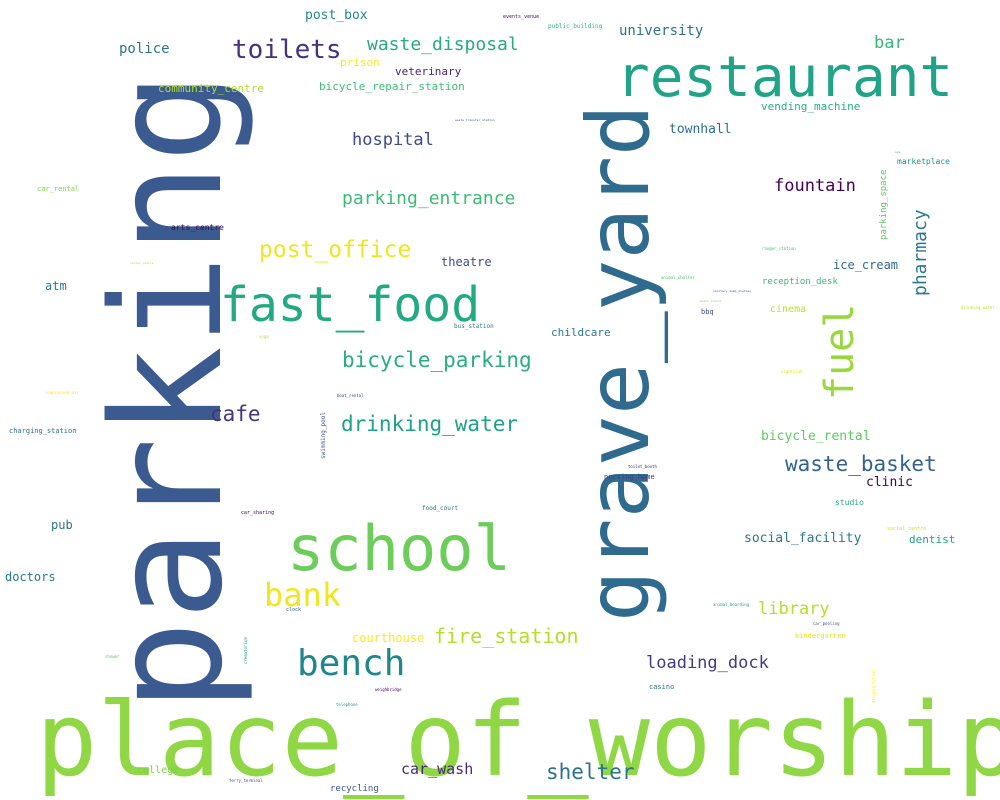 The height and width of the screenshot is (800, 1000). Describe the element at coordinates (245, 651) in the screenshot. I see `word-crematorium: crematorium` at that location.